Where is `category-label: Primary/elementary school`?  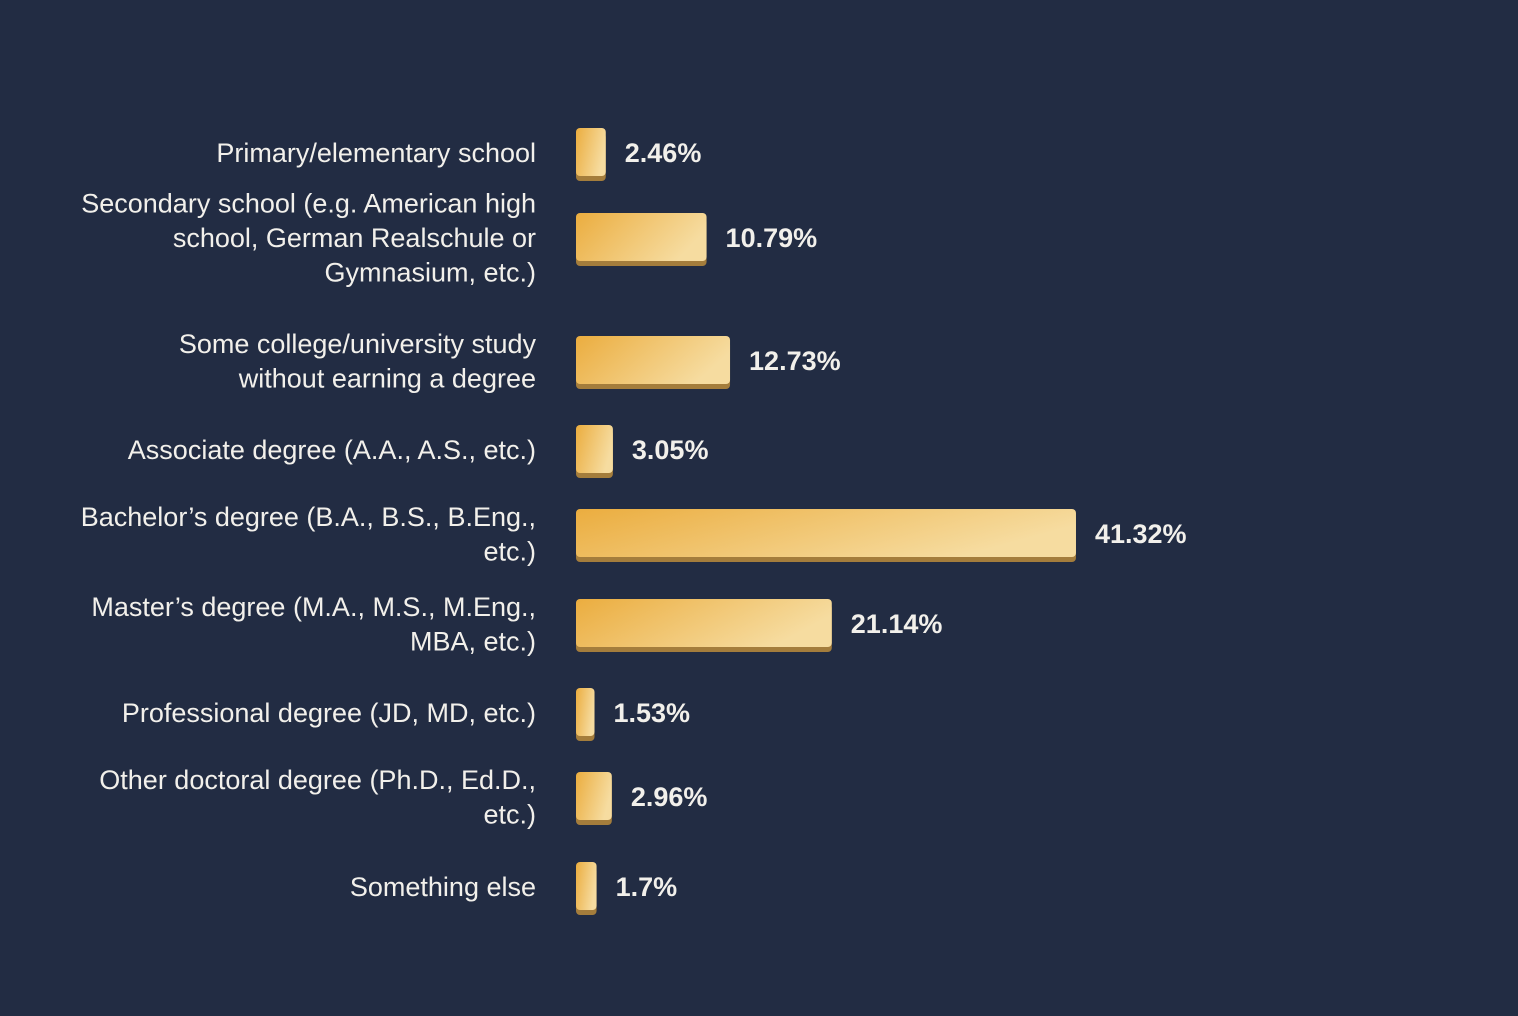 category-label: Primary/elementary school is located at coordinates (376, 153).